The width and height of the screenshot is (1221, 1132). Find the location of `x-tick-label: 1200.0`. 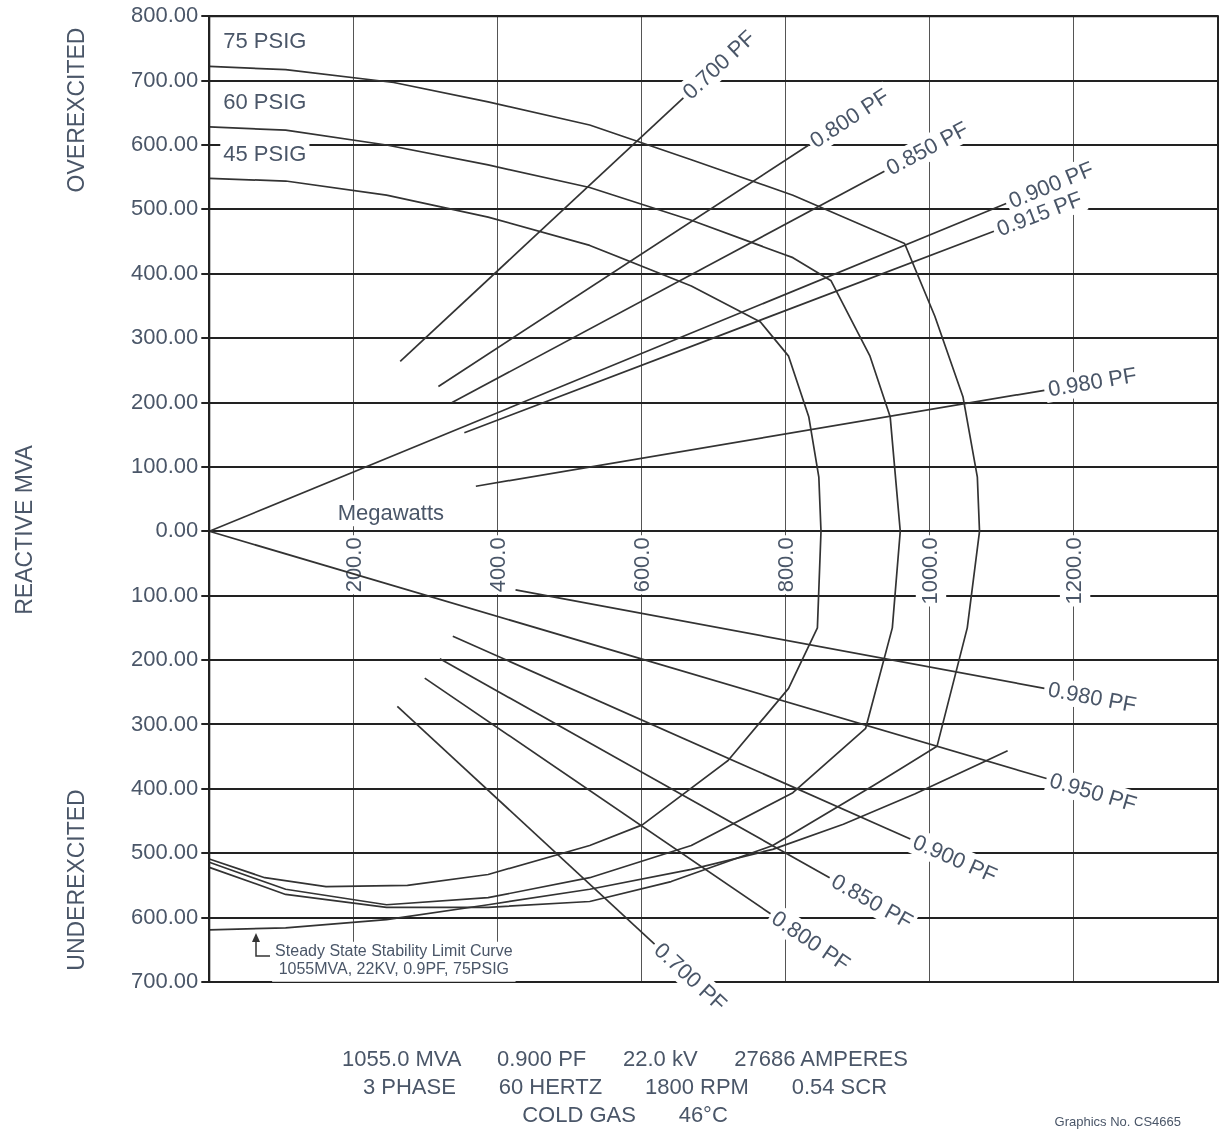

x-tick-label: 1200.0 is located at coordinates (1074, 571).